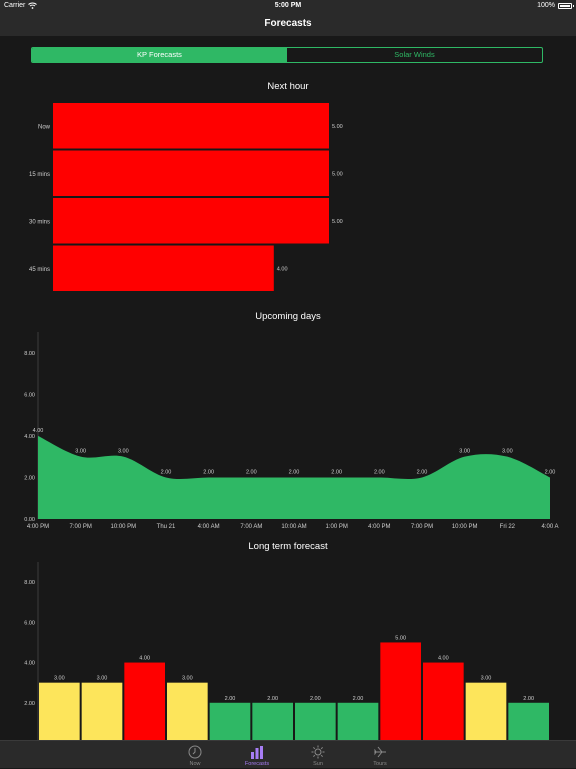 This screenshot has height=769, width=576. I want to click on forecast-type-segmented-control: KP Forecasts Solar Winds, so click(287, 55).